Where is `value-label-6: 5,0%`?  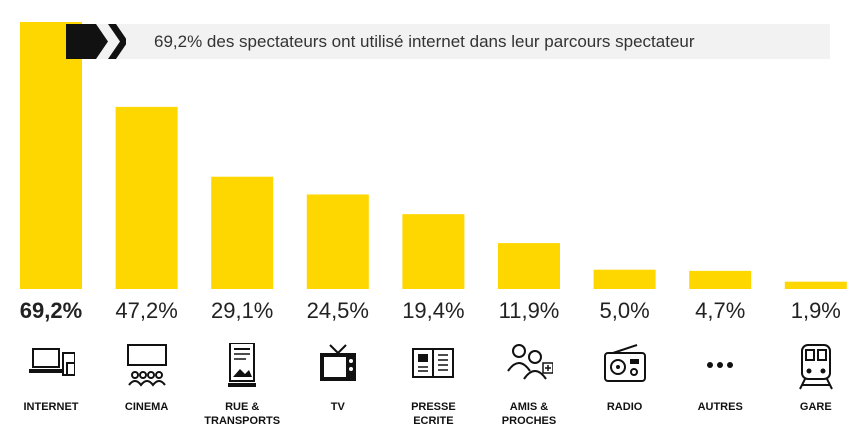
value-label-6: 5,0% is located at coordinates (624, 310).